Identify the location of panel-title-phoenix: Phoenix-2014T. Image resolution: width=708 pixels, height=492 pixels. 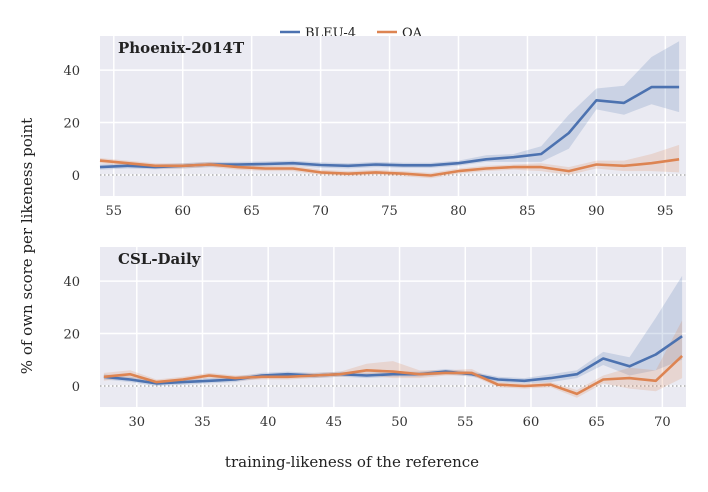
(181, 48).